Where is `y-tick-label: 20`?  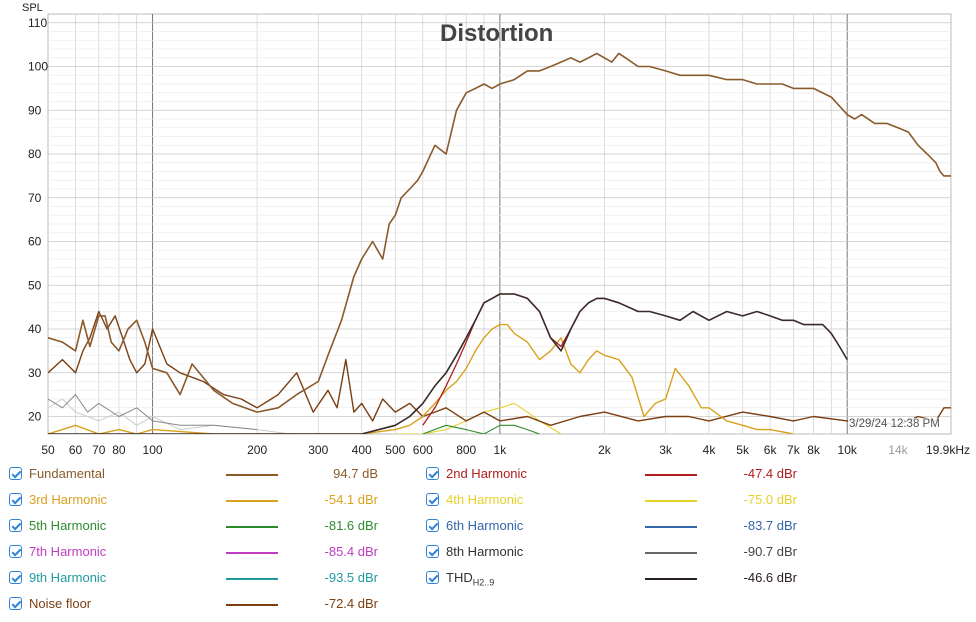 y-tick-label: 20 is located at coordinates (35, 417).